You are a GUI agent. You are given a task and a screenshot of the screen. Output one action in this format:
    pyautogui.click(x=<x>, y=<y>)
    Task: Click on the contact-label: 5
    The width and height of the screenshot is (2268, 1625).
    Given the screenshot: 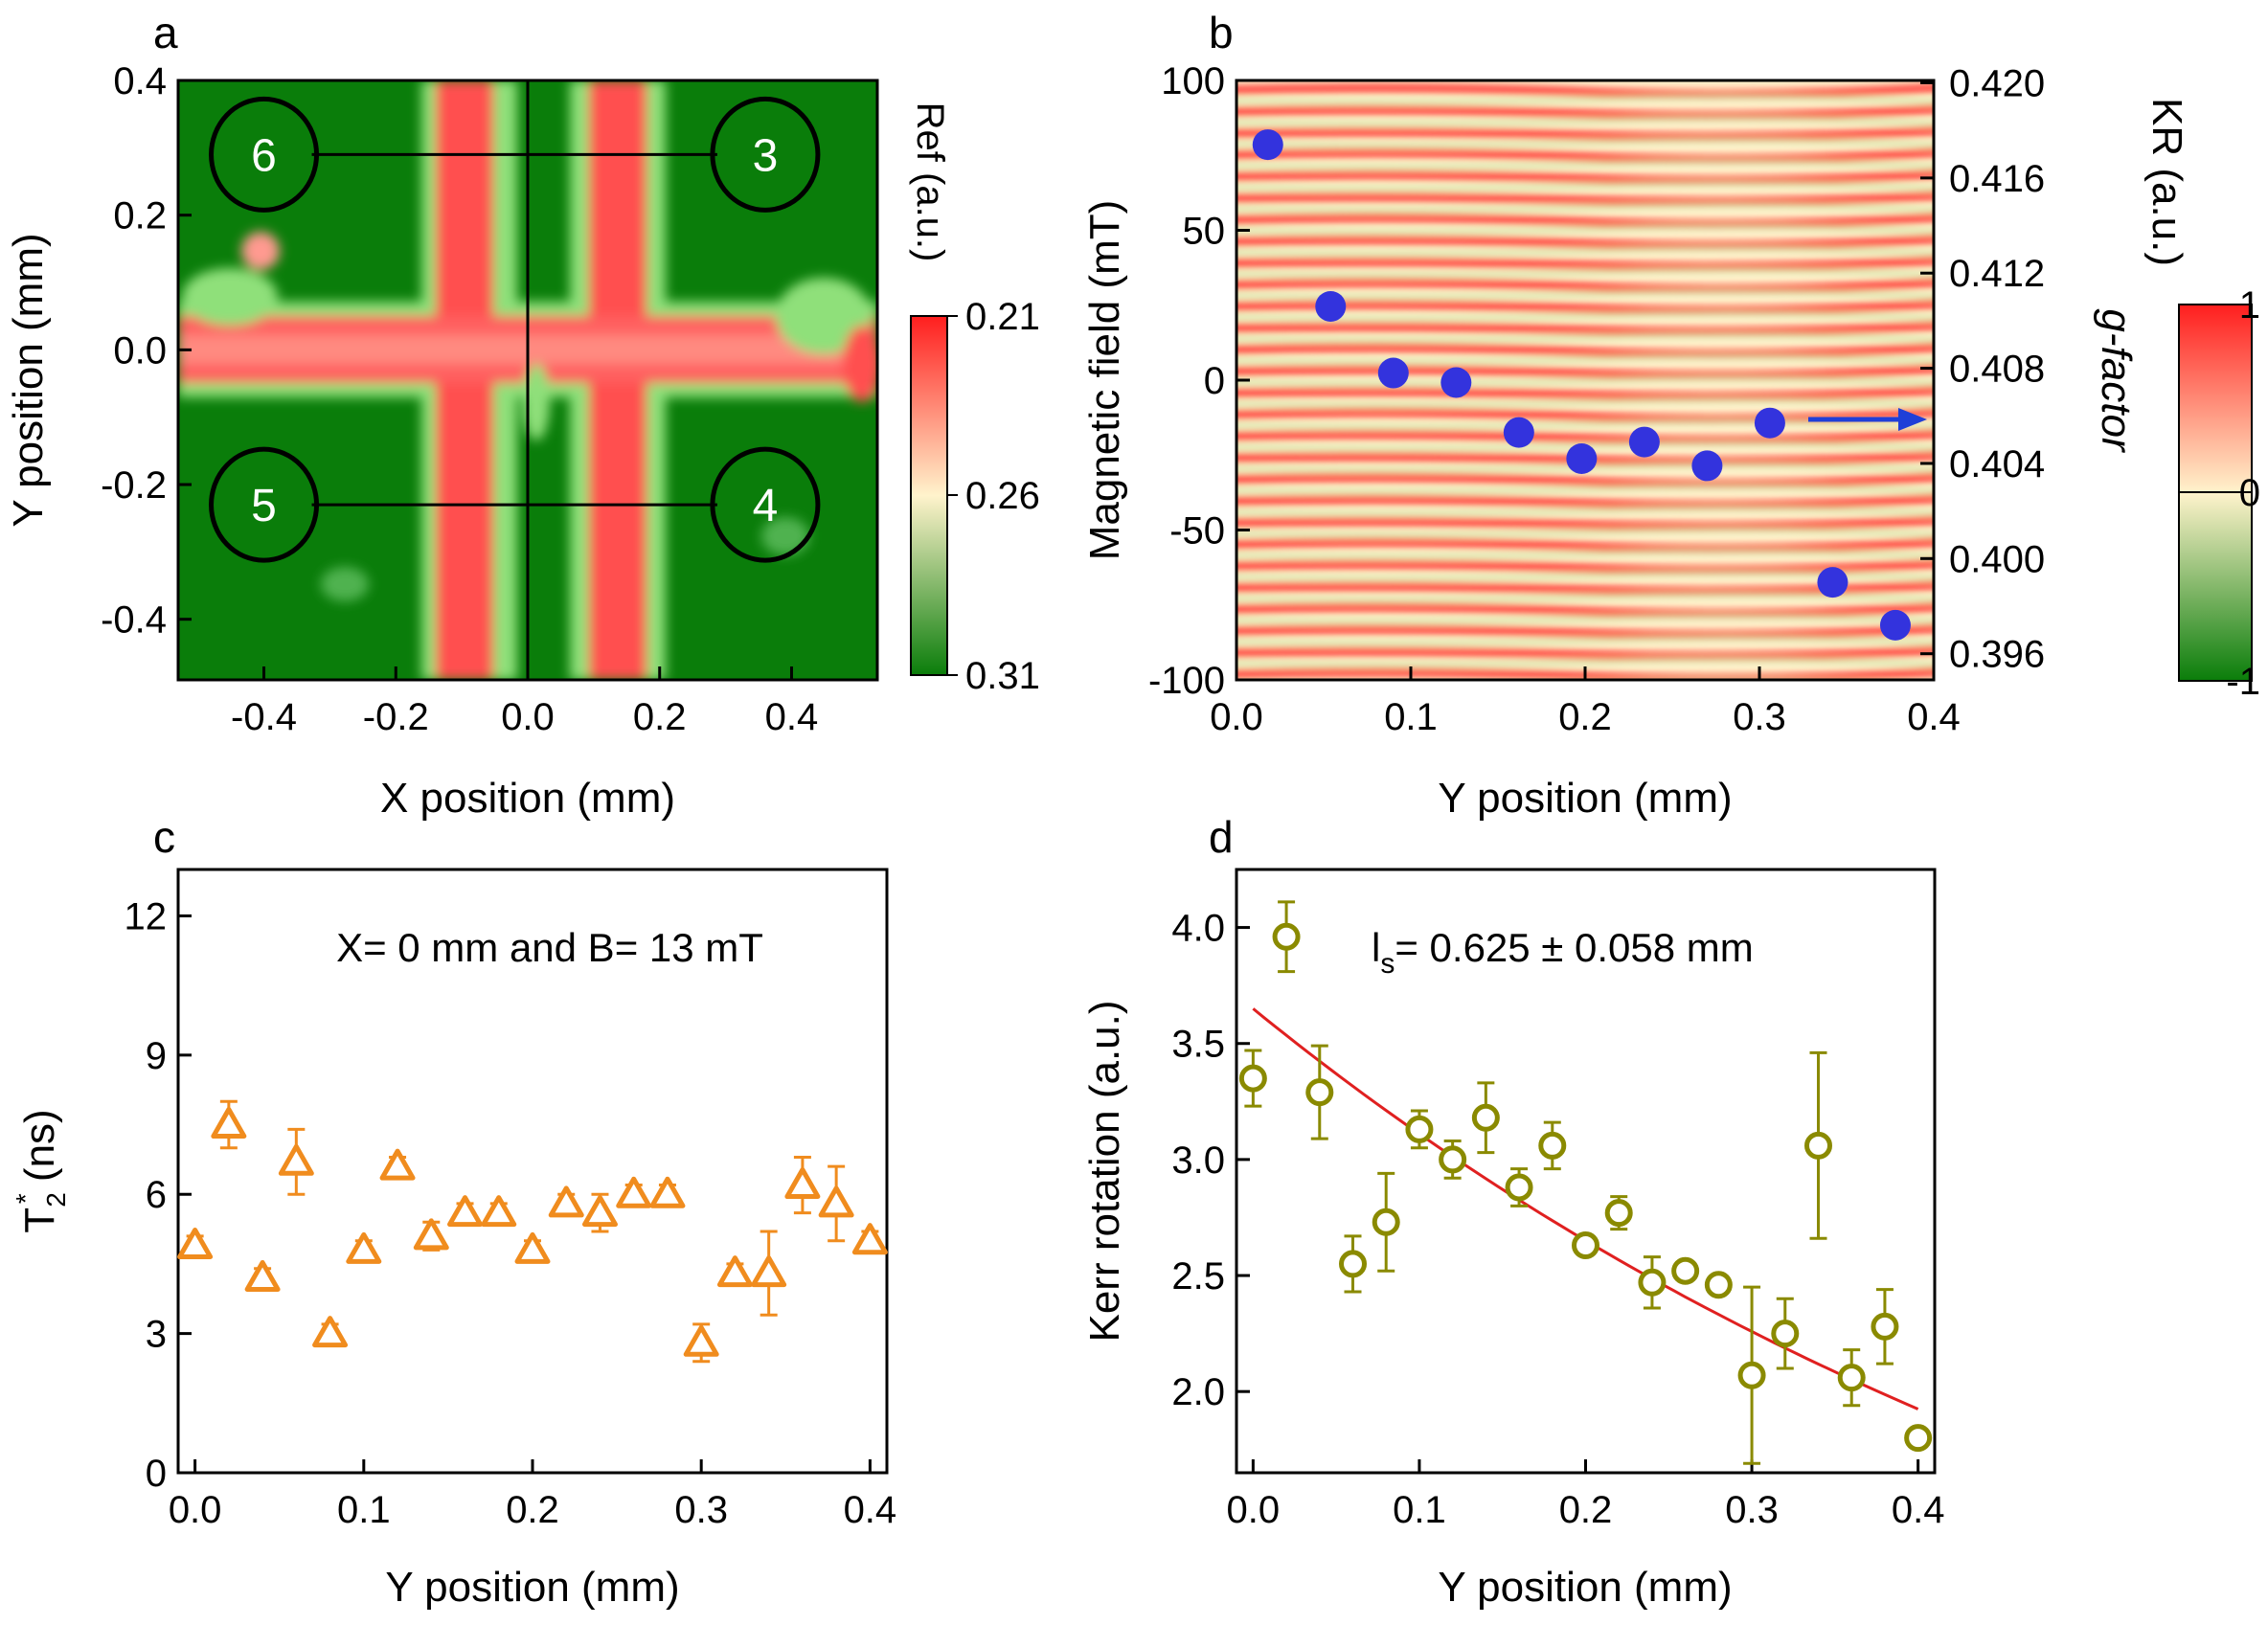 What is the action you would take?
    pyautogui.click(x=264, y=506)
    